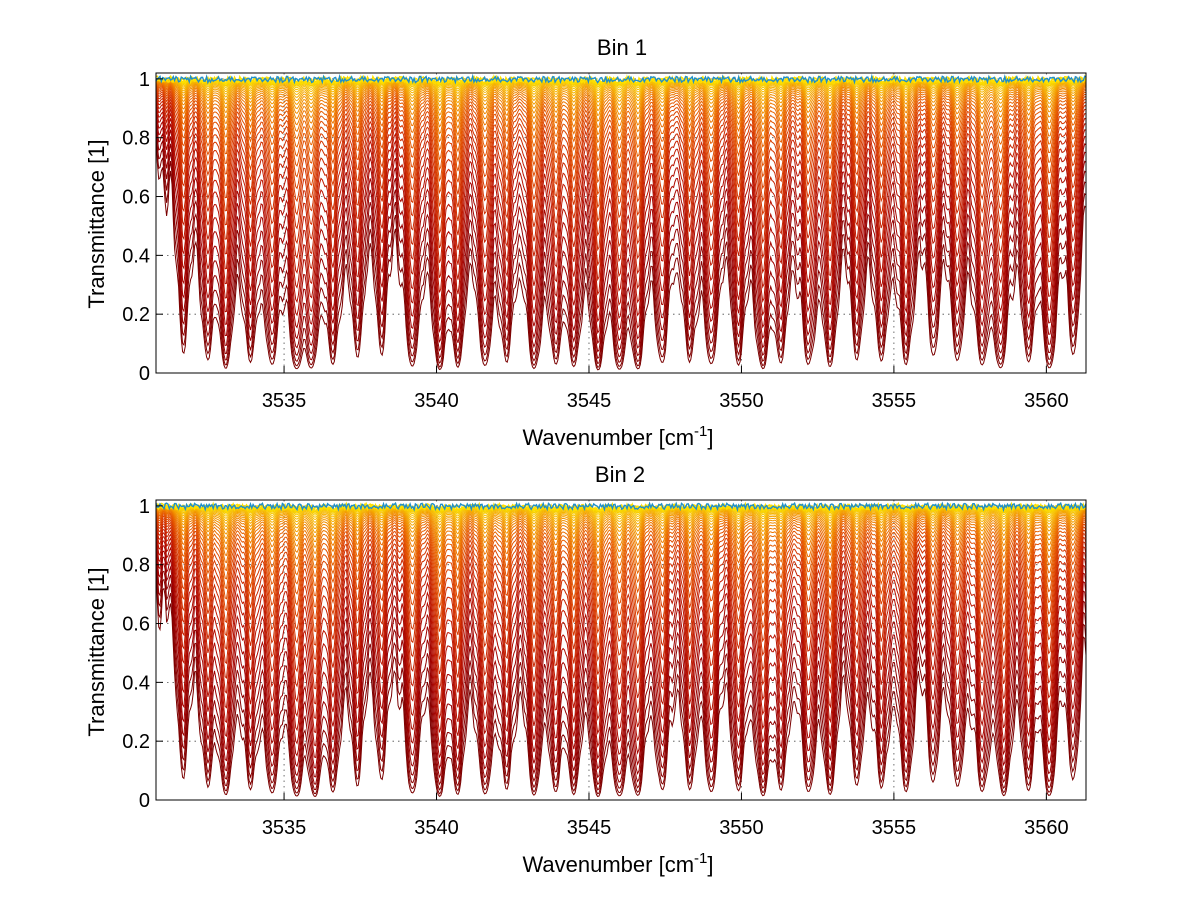 The height and width of the screenshot is (901, 1200). Describe the element at coordinates (136, 625) in the screenshot. I see `y-tick-label: 0.6` at that location.